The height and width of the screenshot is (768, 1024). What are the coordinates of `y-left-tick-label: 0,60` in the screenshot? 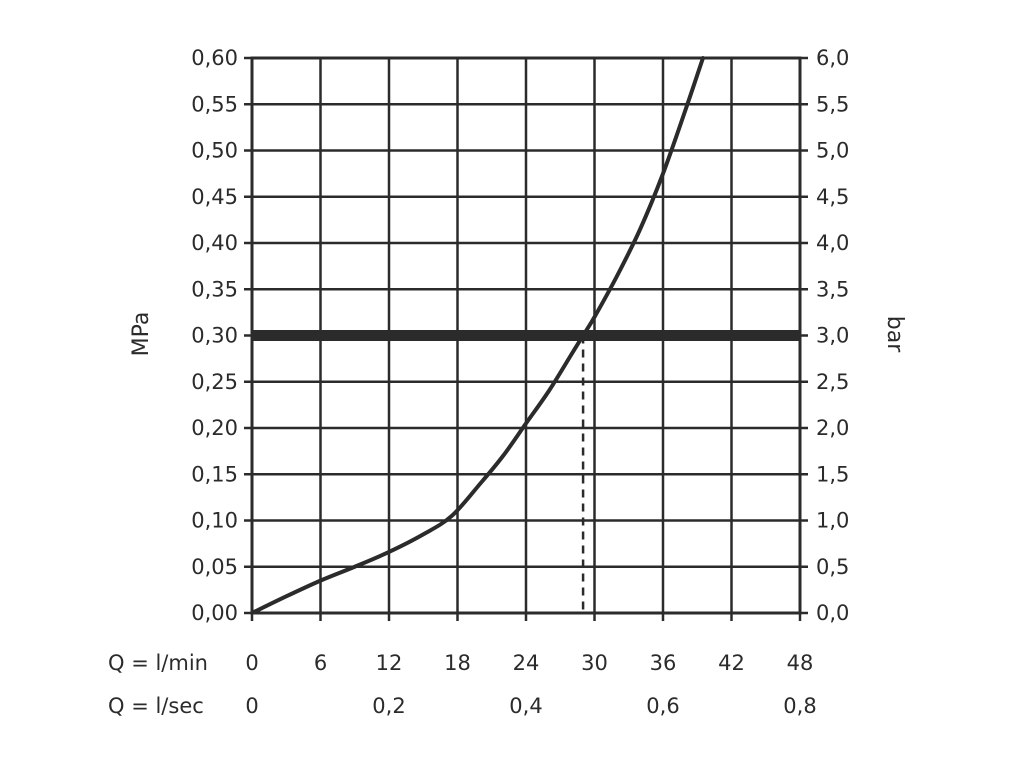 It's located at (214, 58).